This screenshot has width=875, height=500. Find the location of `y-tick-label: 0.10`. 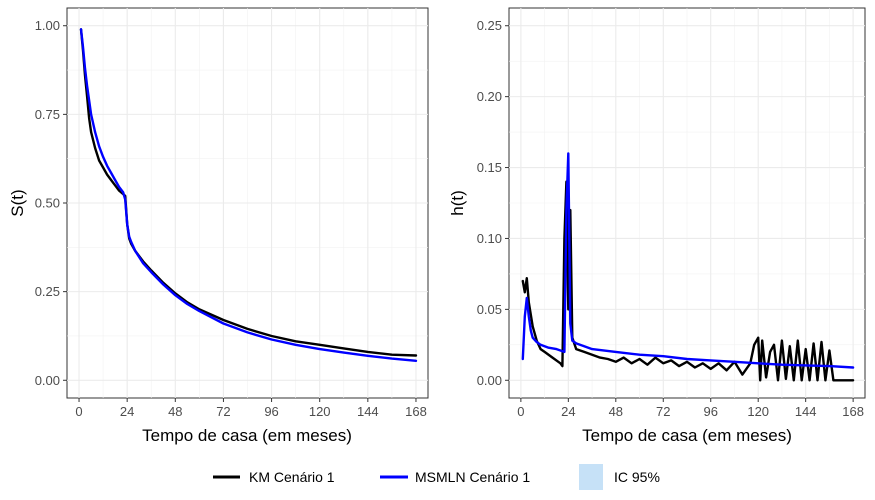

y-tick-label: 0.10 is located at coordinates (489, 238).